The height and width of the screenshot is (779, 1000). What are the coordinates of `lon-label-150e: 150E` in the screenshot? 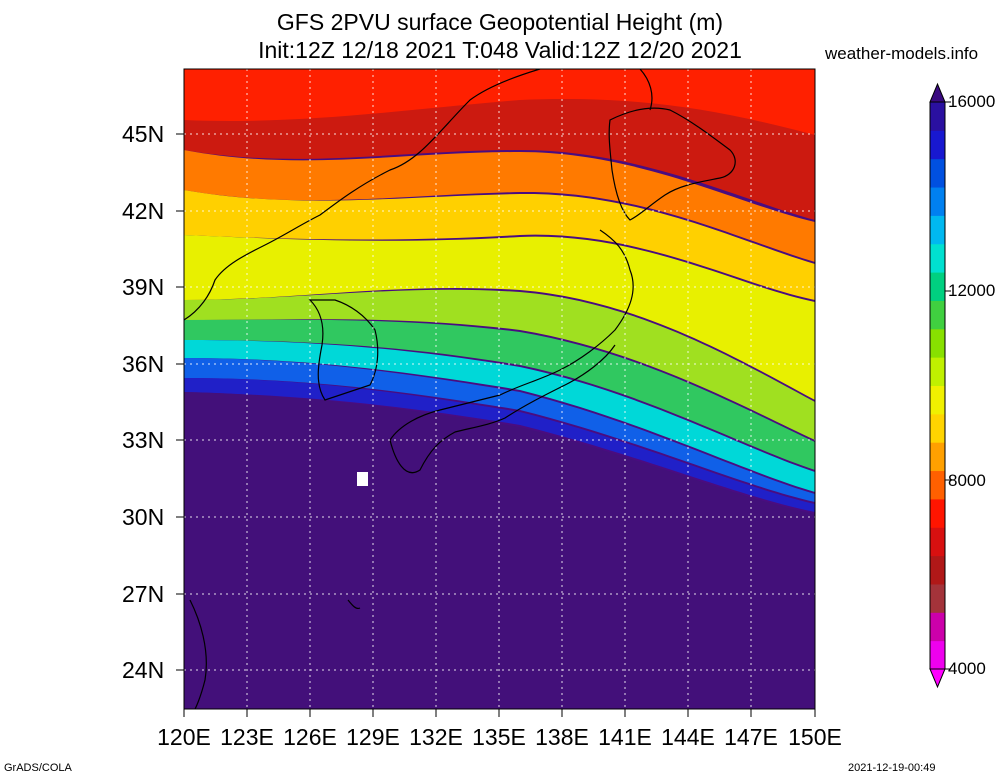 It's located at (815, 737).